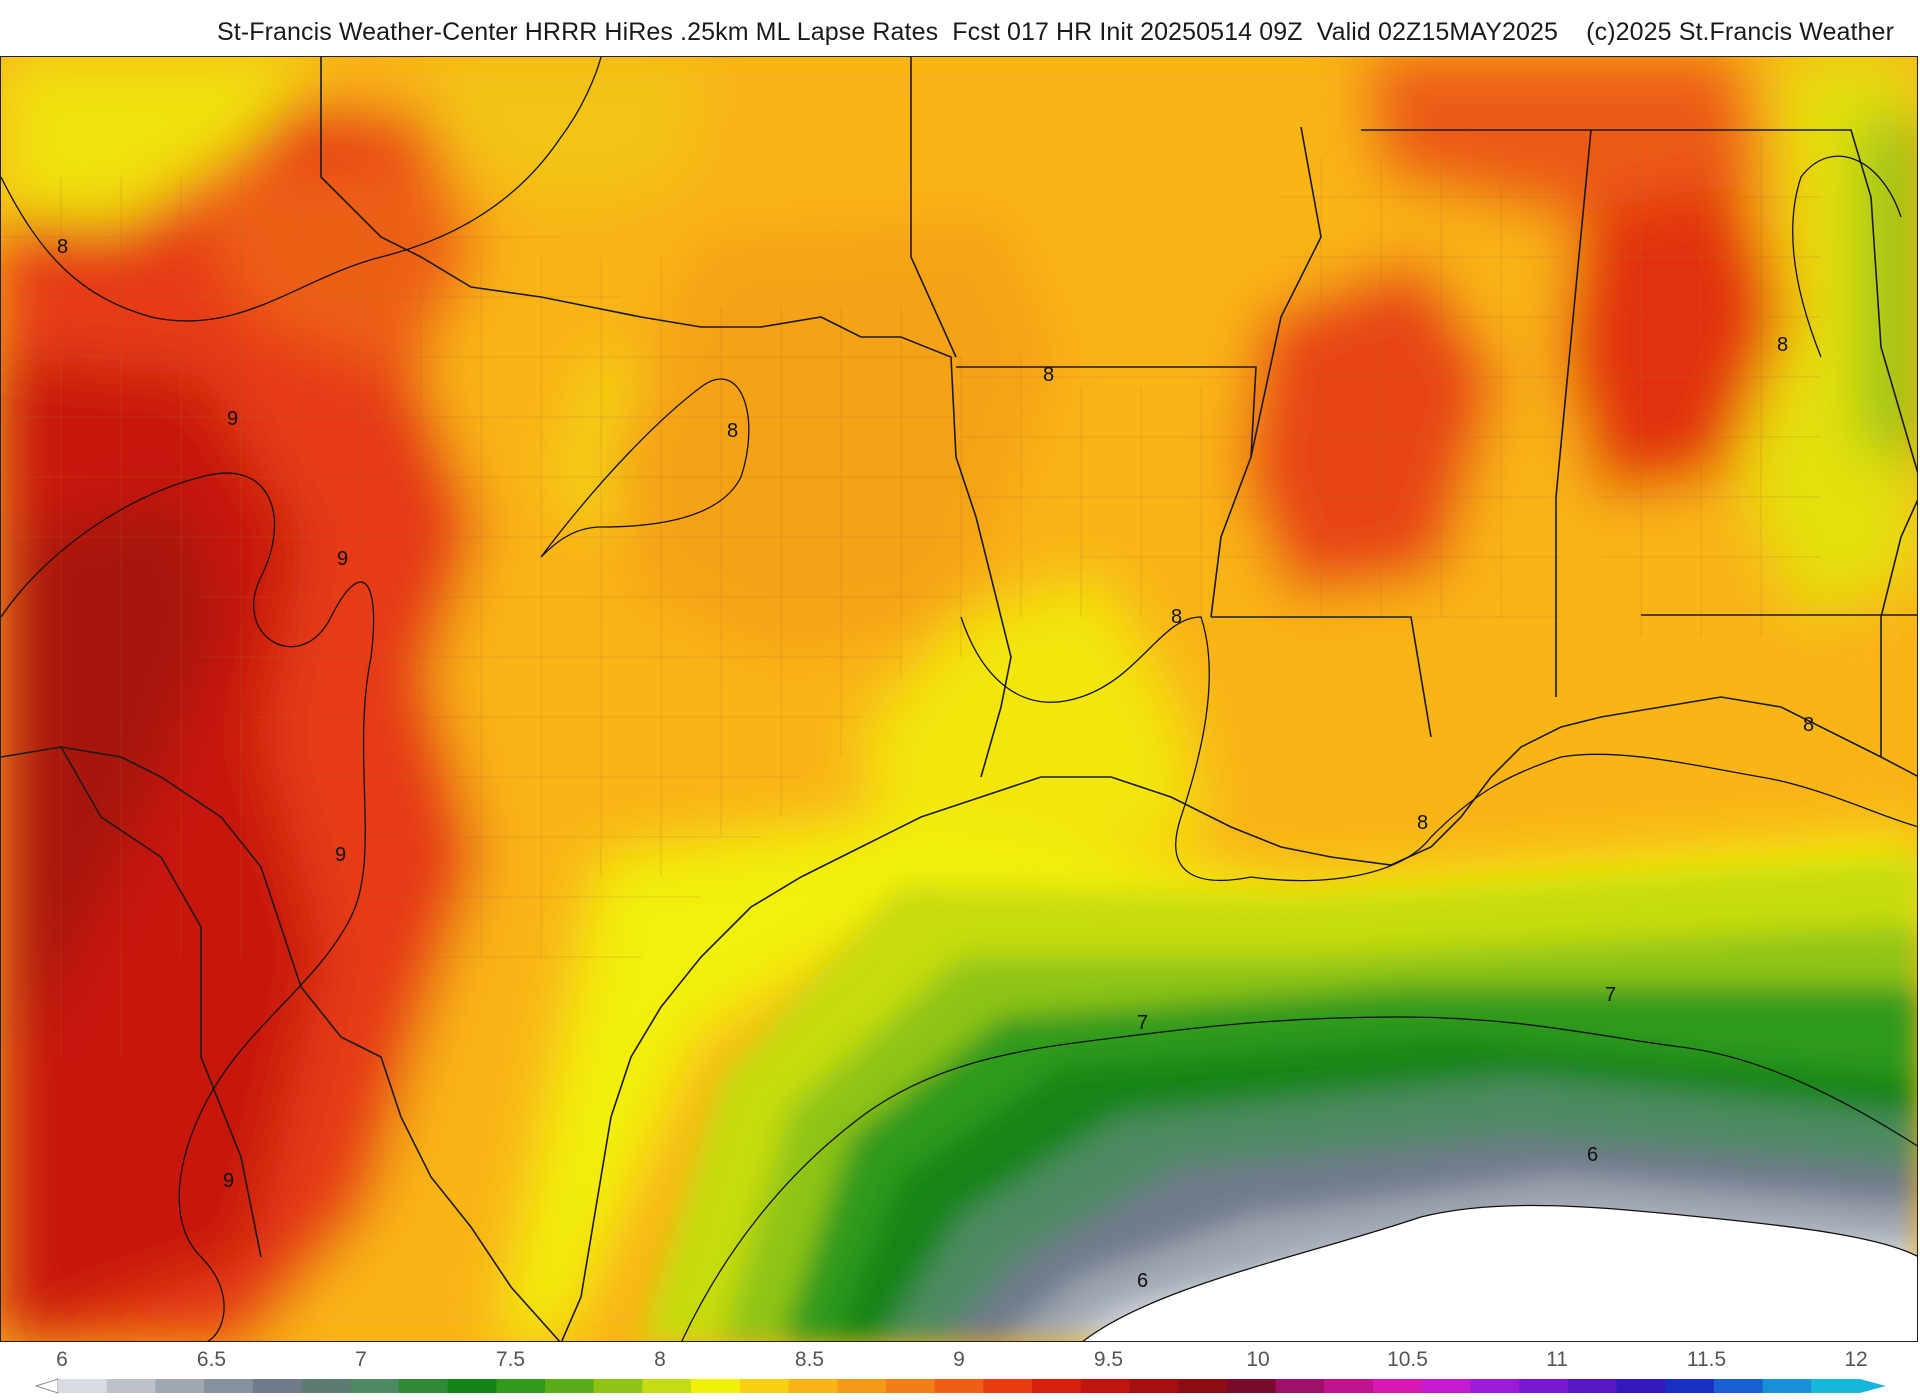 Image resolution: width=1920 pixels, height=1400 pixels. Describe the element at coordinates (62, 1359) in the screenshot. I see `colorbar-tick-label: 6` at that location.